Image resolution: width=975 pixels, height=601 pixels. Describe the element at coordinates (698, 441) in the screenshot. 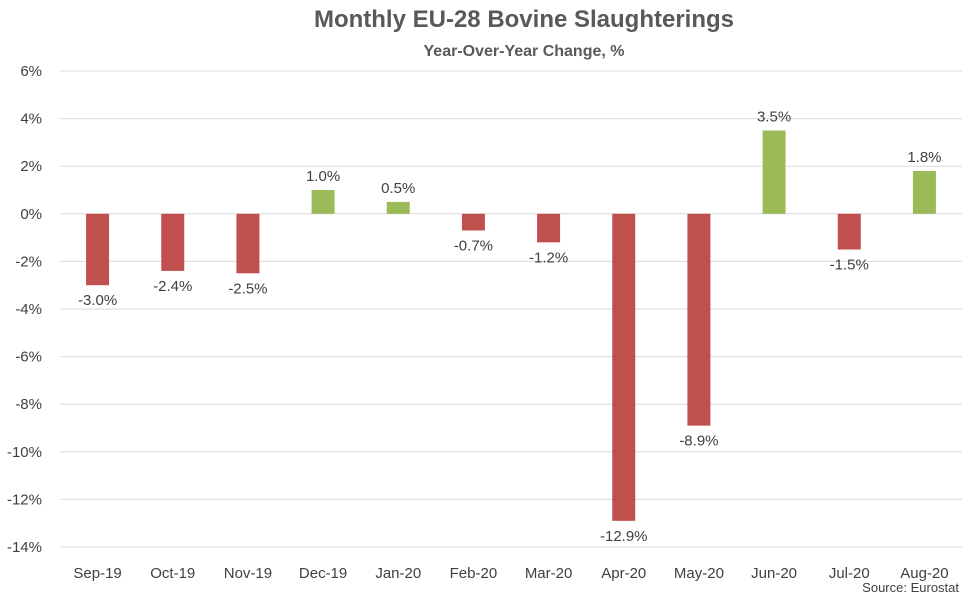

I see `data-label: -8.9%` at that location.